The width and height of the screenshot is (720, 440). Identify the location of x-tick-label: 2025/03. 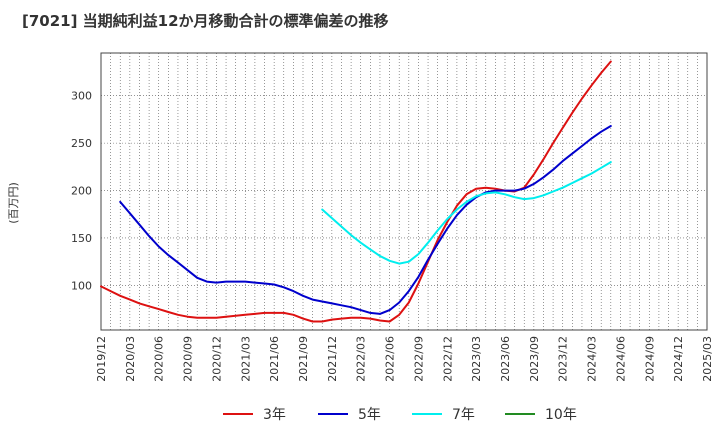
(707, 359).